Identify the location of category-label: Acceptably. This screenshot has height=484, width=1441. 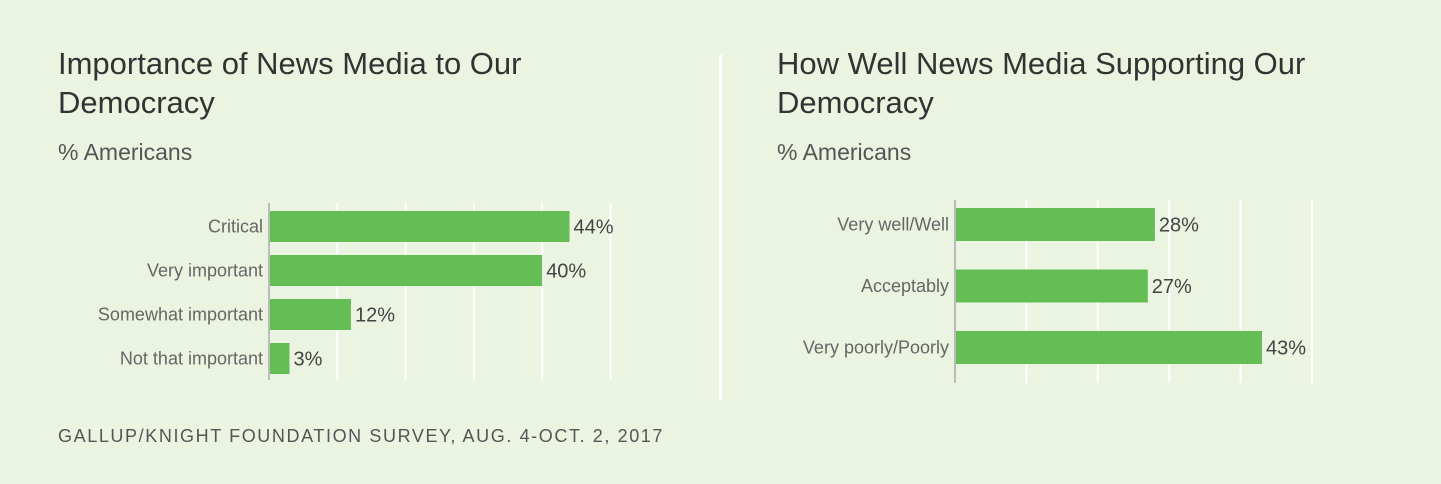
(905, 286).